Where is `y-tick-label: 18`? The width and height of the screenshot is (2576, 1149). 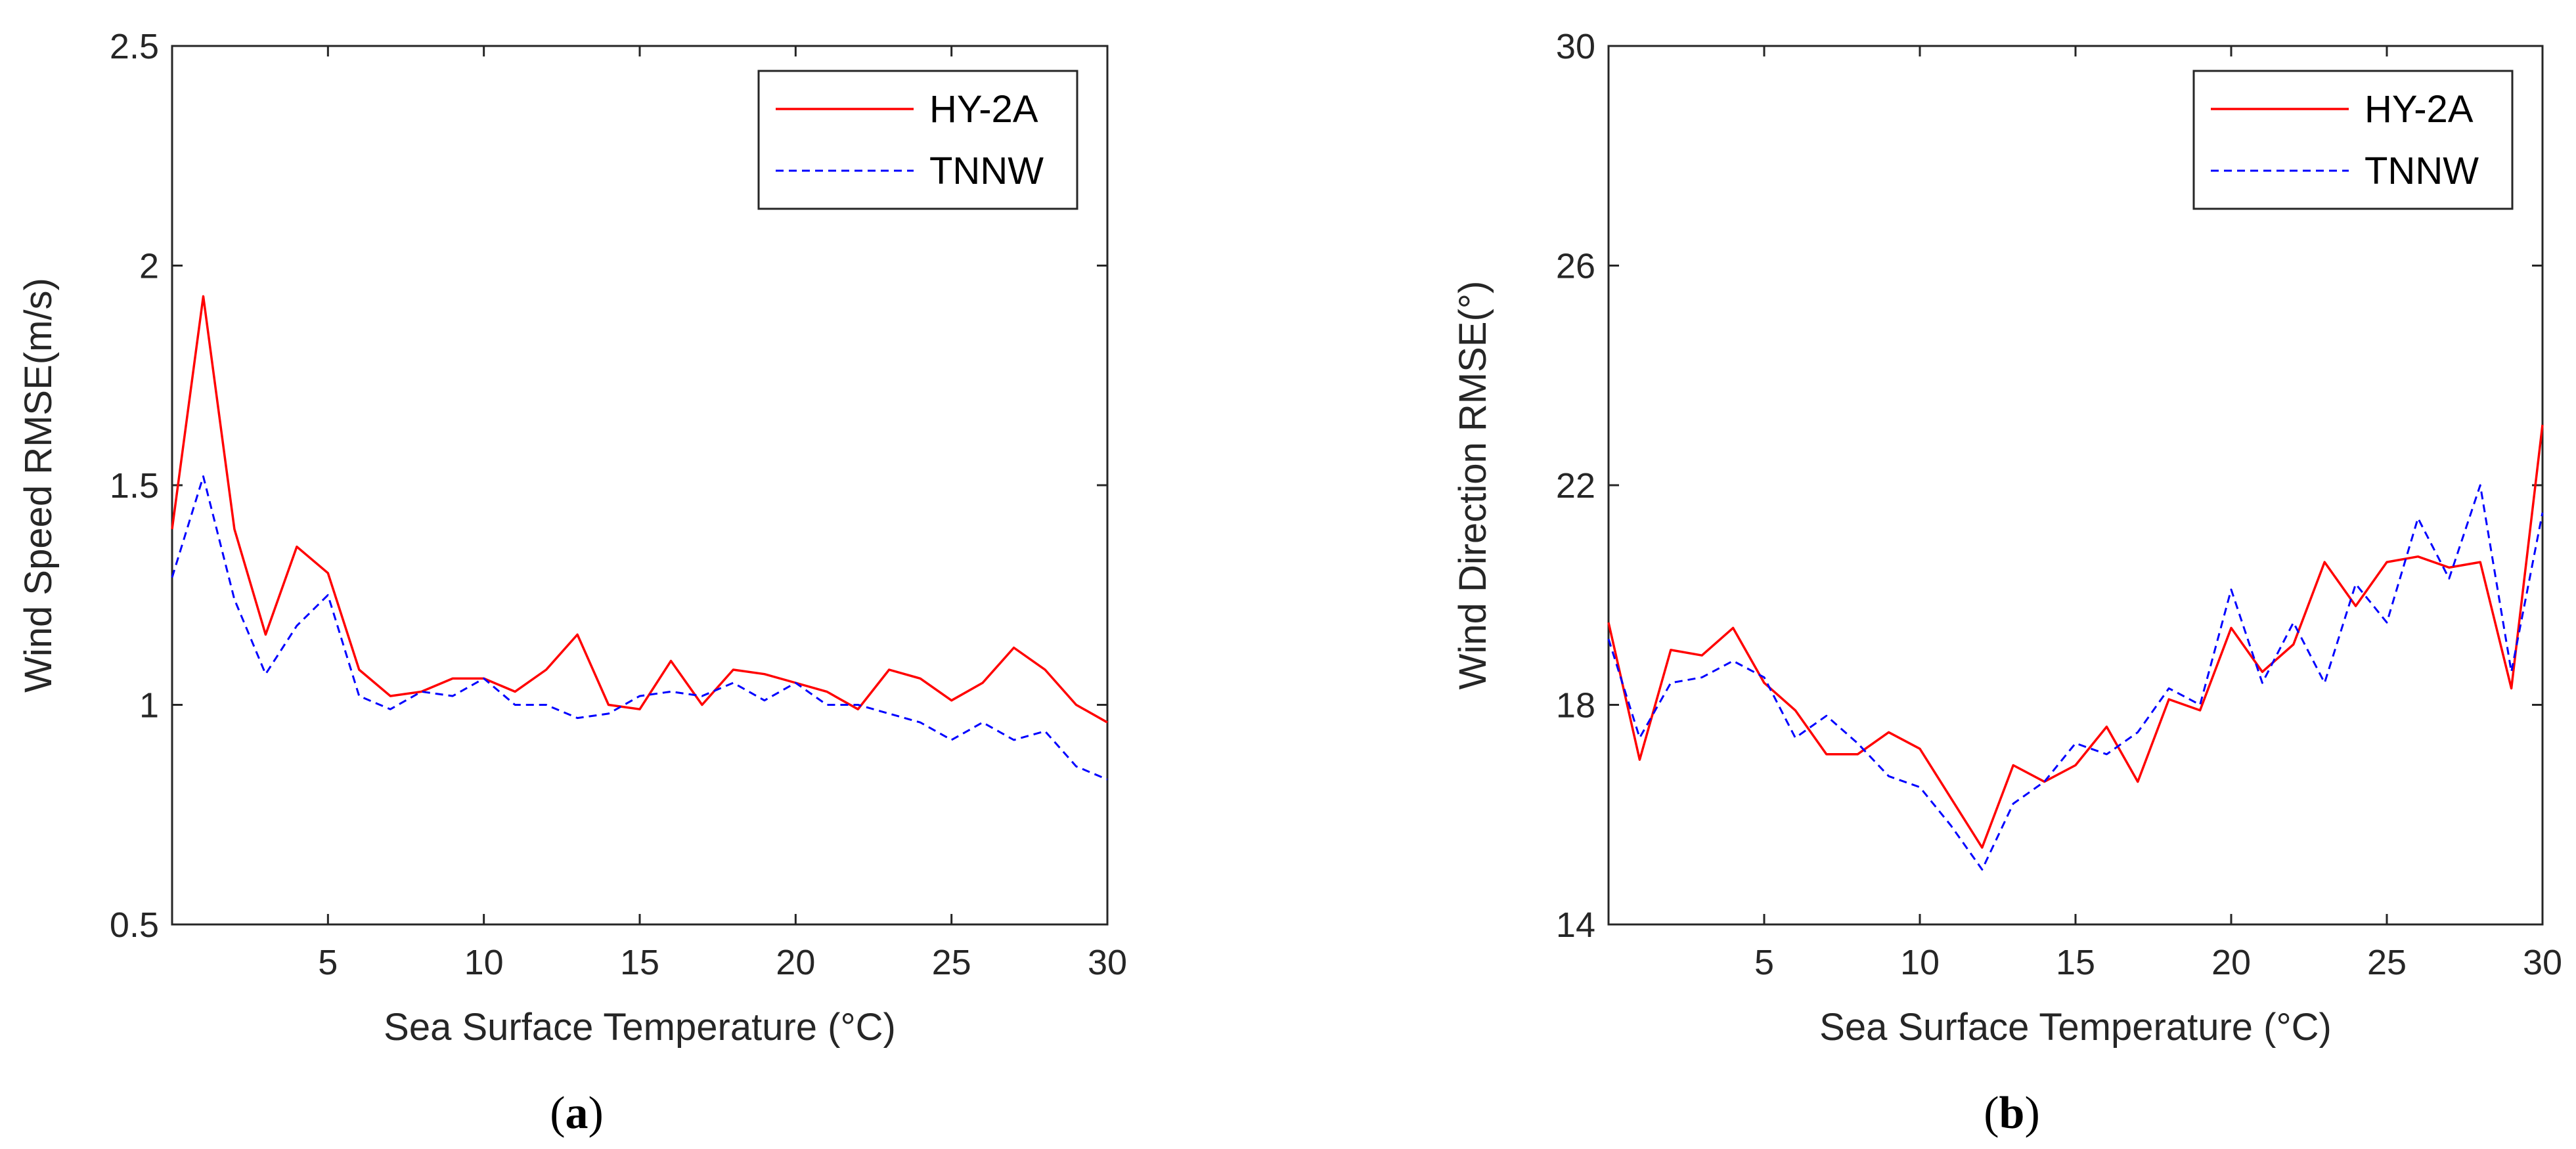
y-tick-label: 18 is located at coordinates (1575, 706).